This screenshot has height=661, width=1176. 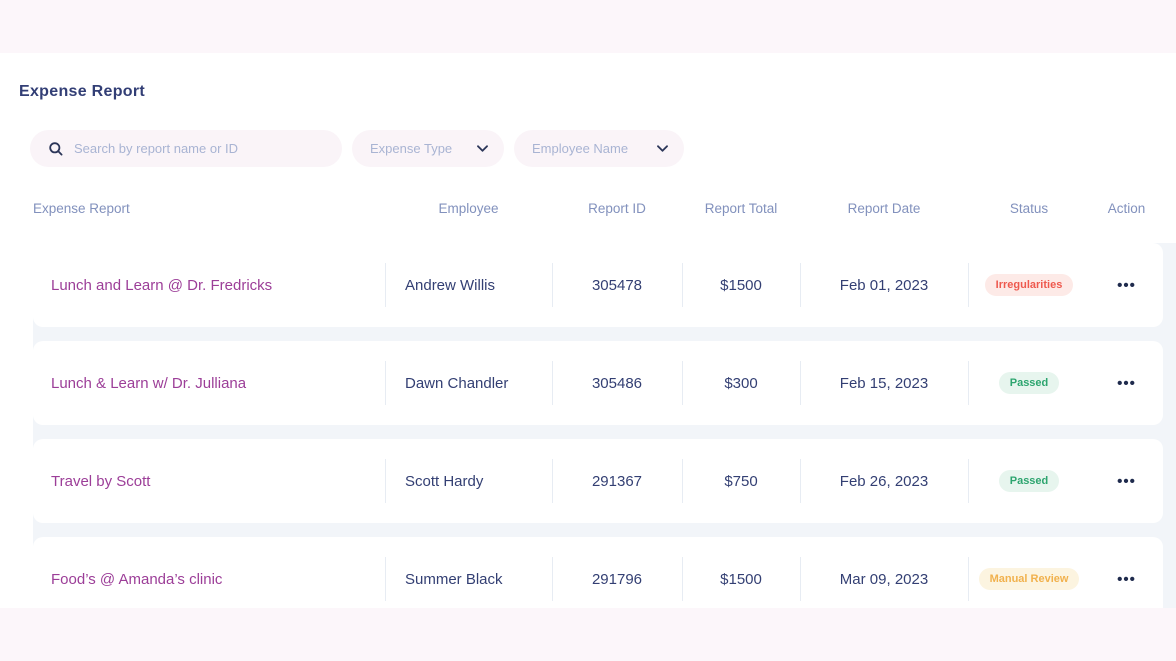 What do you see at coordinates (81, 208) in the screenshot?
I see `column-header-expense-report: Expense Report` at bounding box center [81, 208].